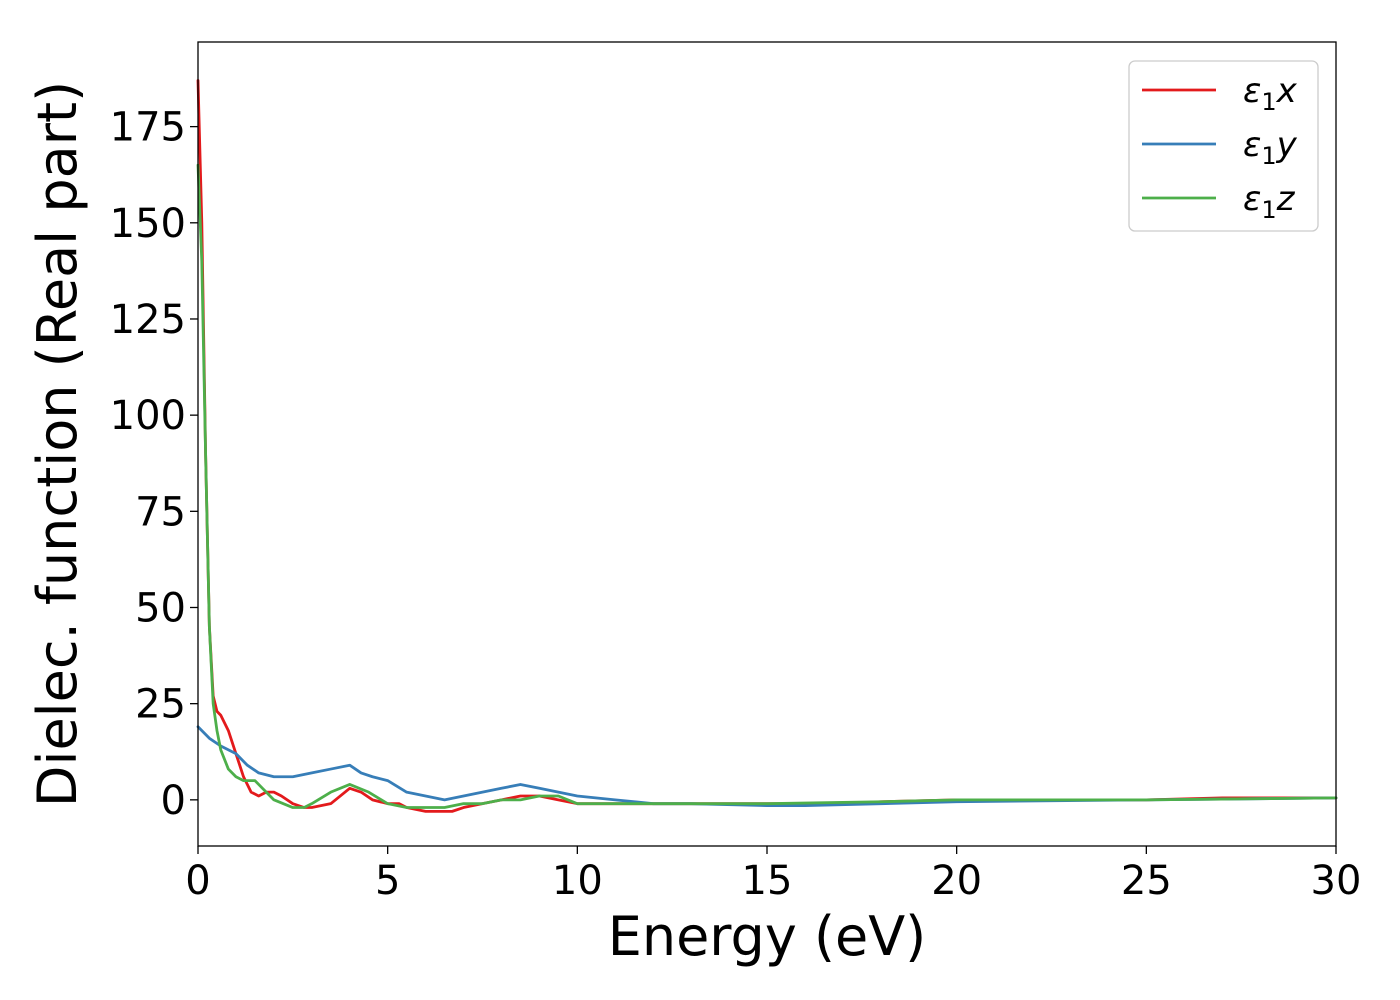 This screenshot has width=1400, height=1000. What do you see at coordinates (148, 416) in the screenshot?
I see `y-tick-label: 100` at bounding box center [148, 416].